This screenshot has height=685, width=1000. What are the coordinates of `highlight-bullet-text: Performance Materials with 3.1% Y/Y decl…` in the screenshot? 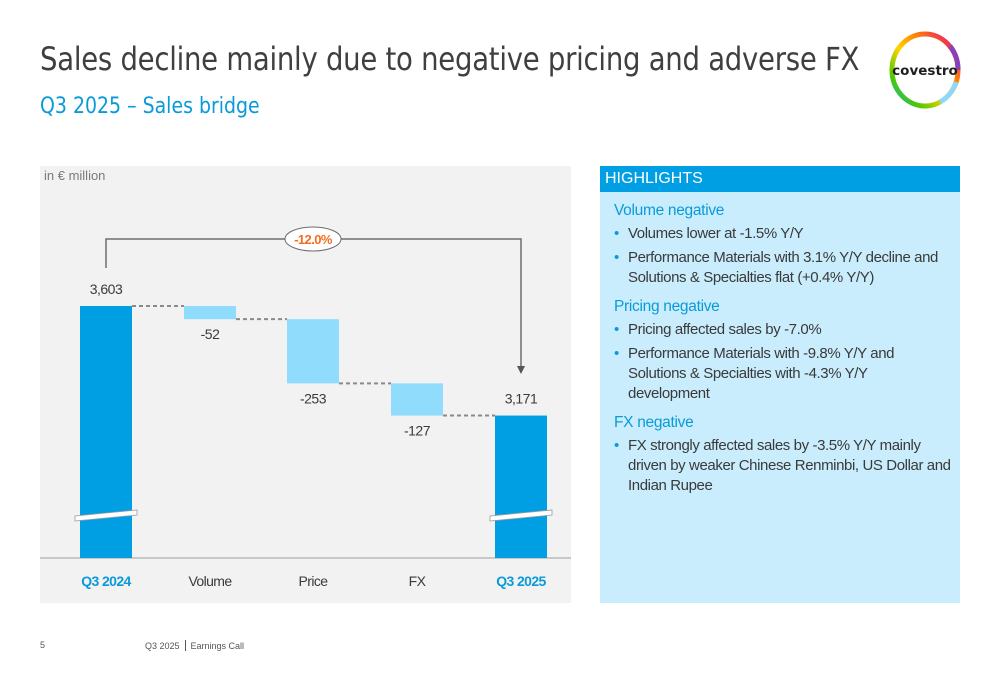 It's located at (783, 267).